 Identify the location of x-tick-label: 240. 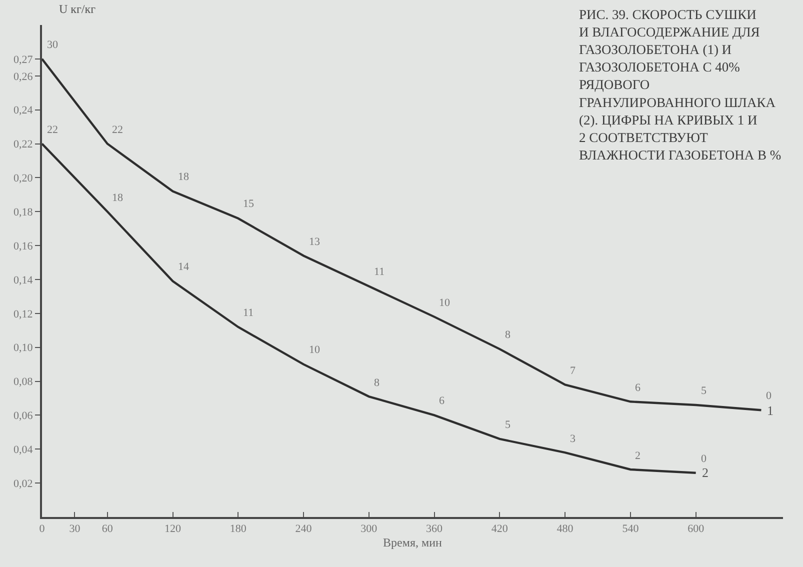
(303, 529).